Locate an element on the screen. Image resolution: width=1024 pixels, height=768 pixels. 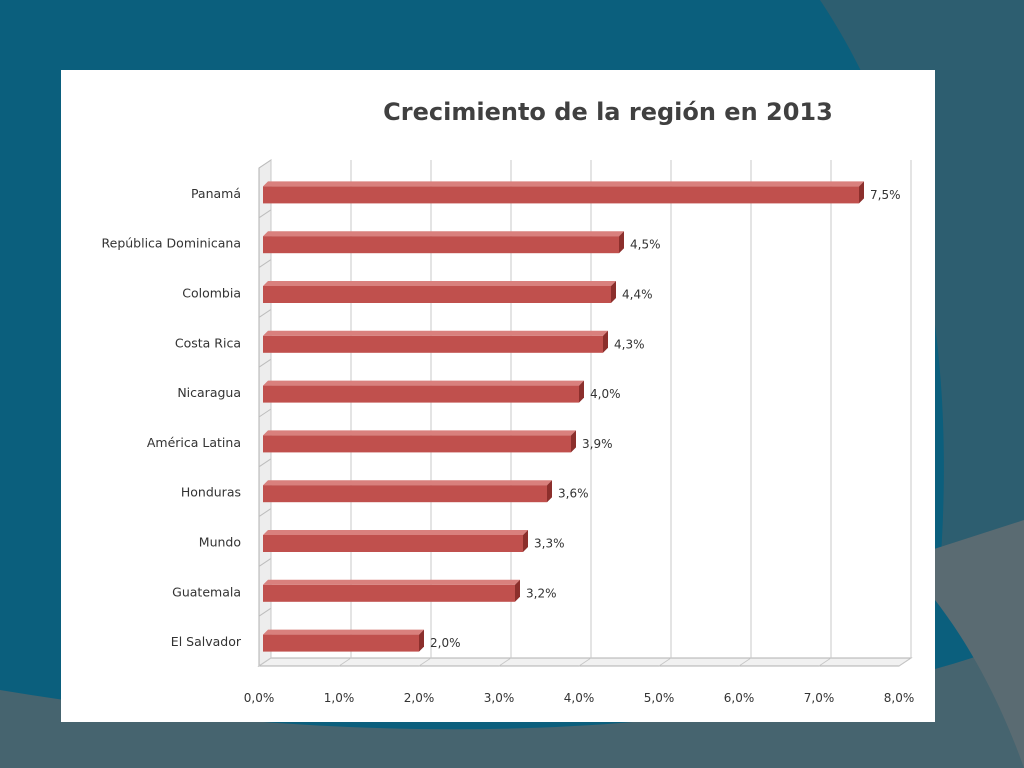
data-label: 4,4% is located at coordinates (637, 295).